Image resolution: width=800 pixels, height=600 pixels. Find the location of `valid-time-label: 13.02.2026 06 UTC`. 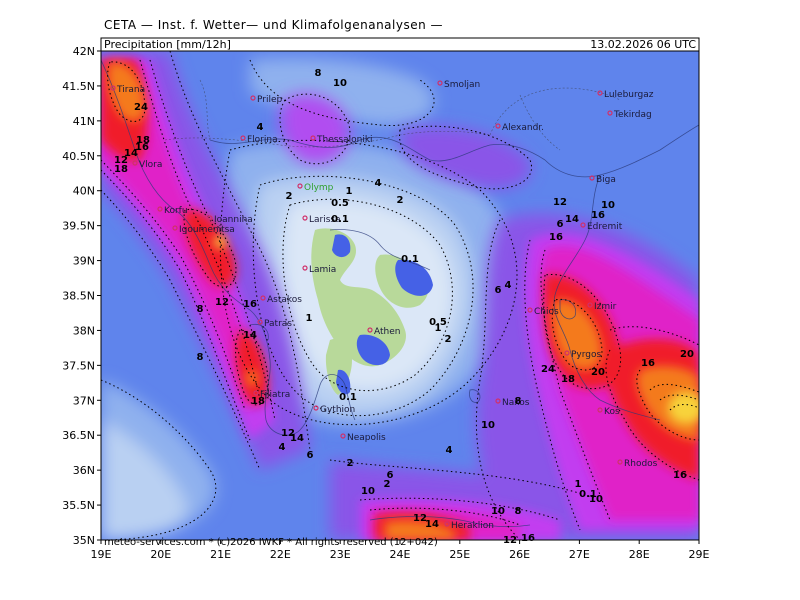

valid-time-label: 13.02.2026 06 UTC is located at coordinates (643, 44).